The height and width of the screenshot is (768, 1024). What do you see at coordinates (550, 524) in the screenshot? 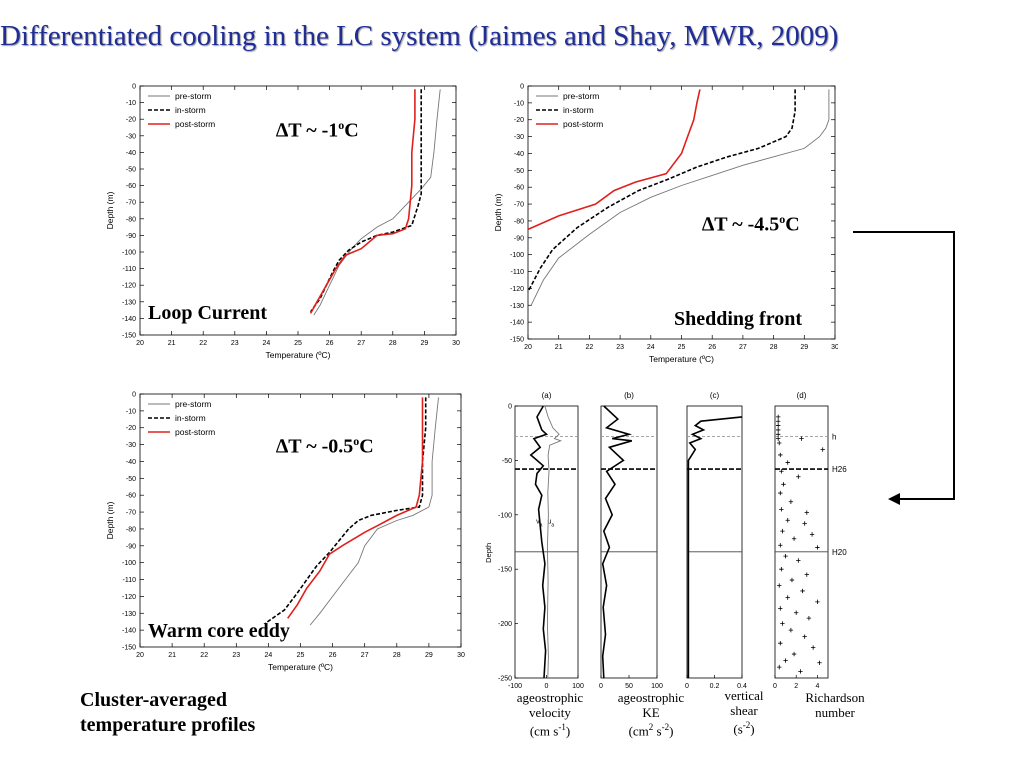
I see `series-label-ua: ua` at bounding box center [550, 524].